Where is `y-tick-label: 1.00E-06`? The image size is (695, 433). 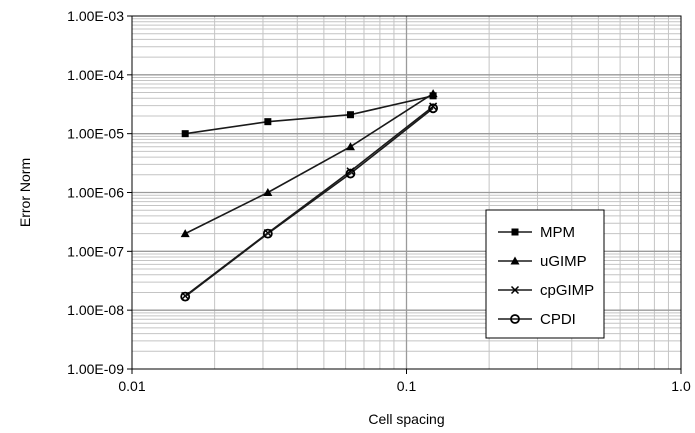
y-tick-label: 1.00E-06 is located at coordinates (95, 193).